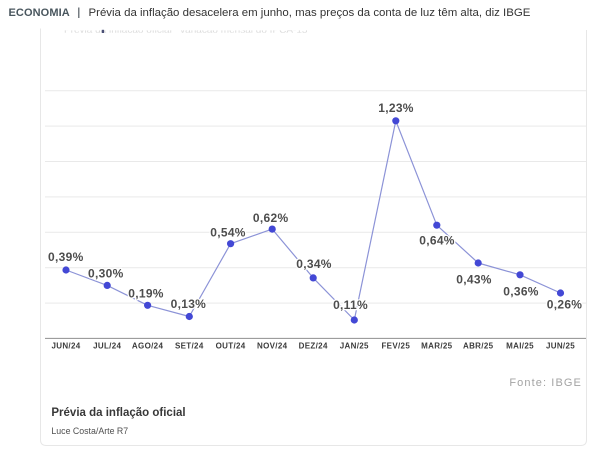  I want to click on svg-text: AGO/24, so click(148, 345).